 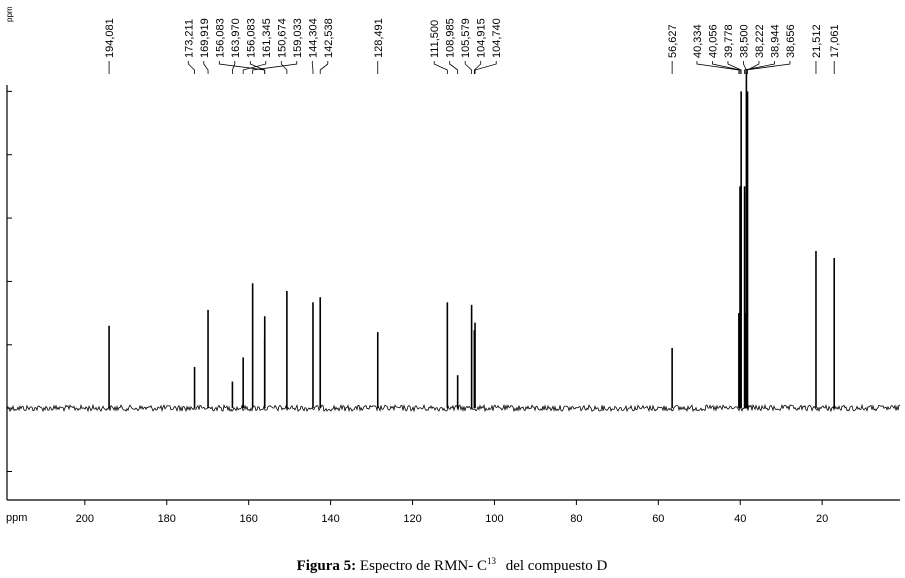 I want to click on peak-label: 194,081, so click(x=110, y=38).